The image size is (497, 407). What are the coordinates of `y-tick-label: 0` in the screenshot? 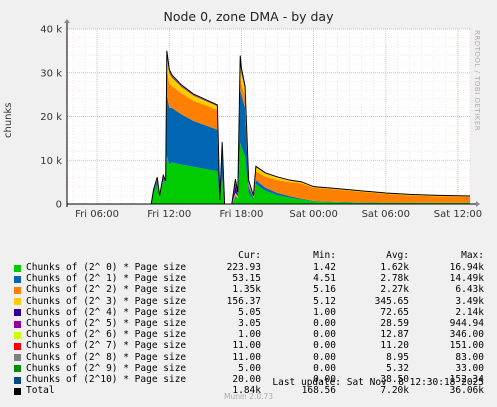 It's located at (59, 205).